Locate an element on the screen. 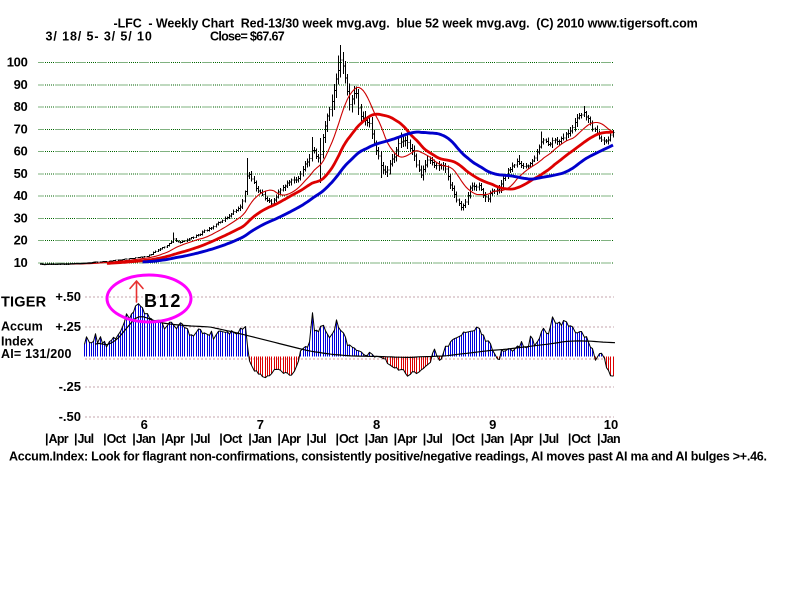 This screenshot has width=800, height=600. svg-text: 60 is located at coordinates (21, 151).